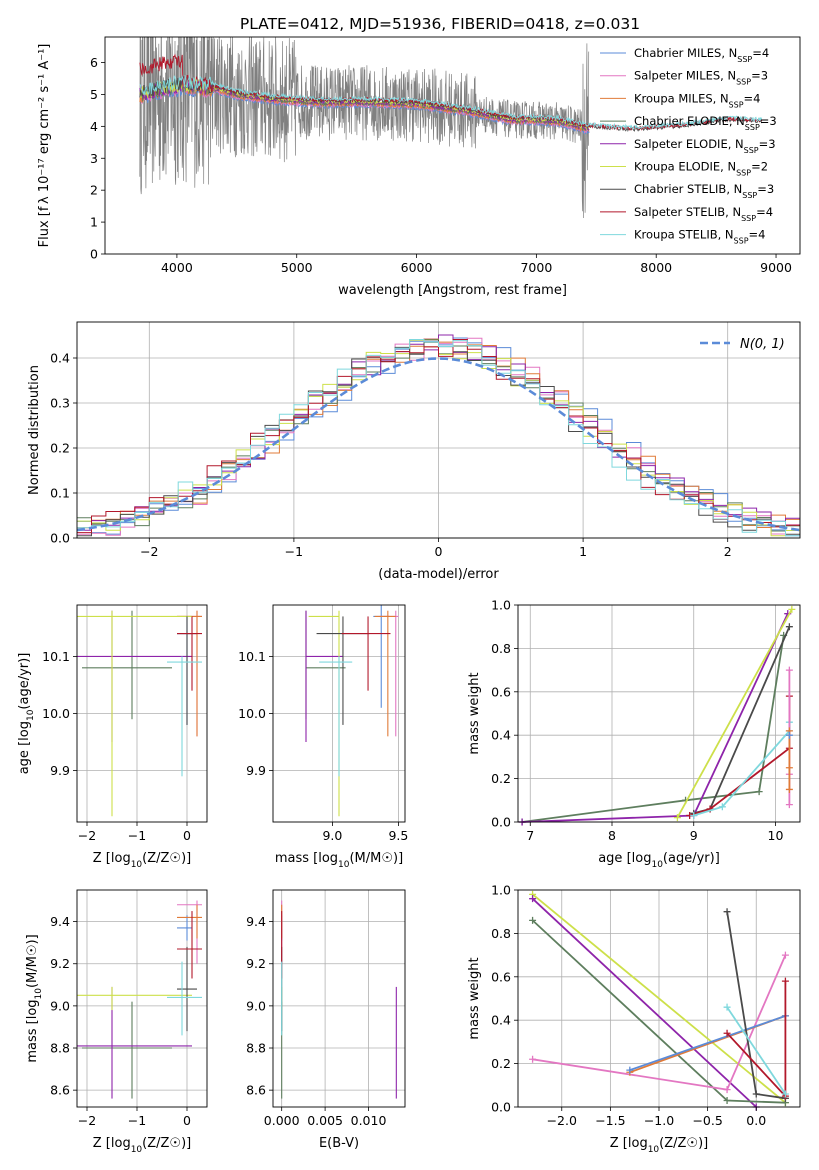 This screenshot has width=819, height=1170. I want to click on mass-vs-Z-plot, so click(139, 999).